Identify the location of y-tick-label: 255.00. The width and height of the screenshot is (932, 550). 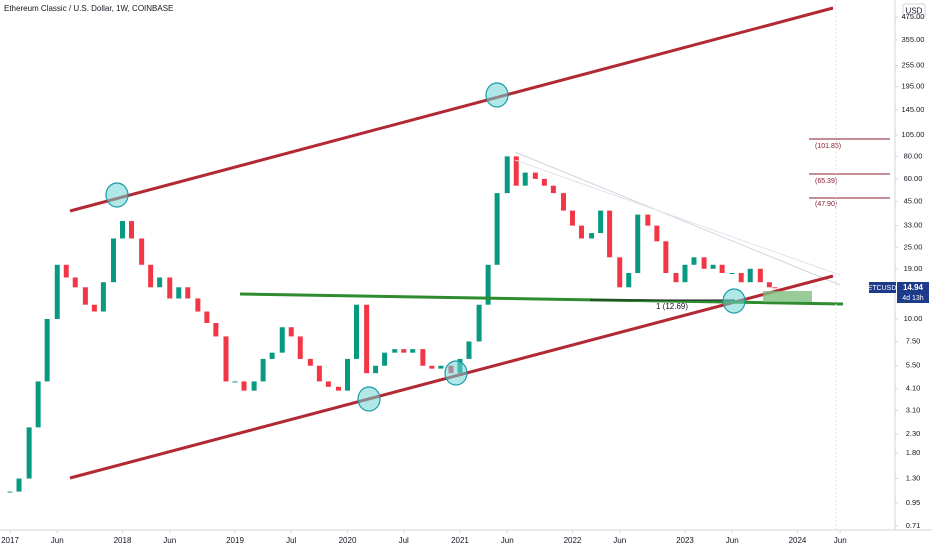
(913, 65).